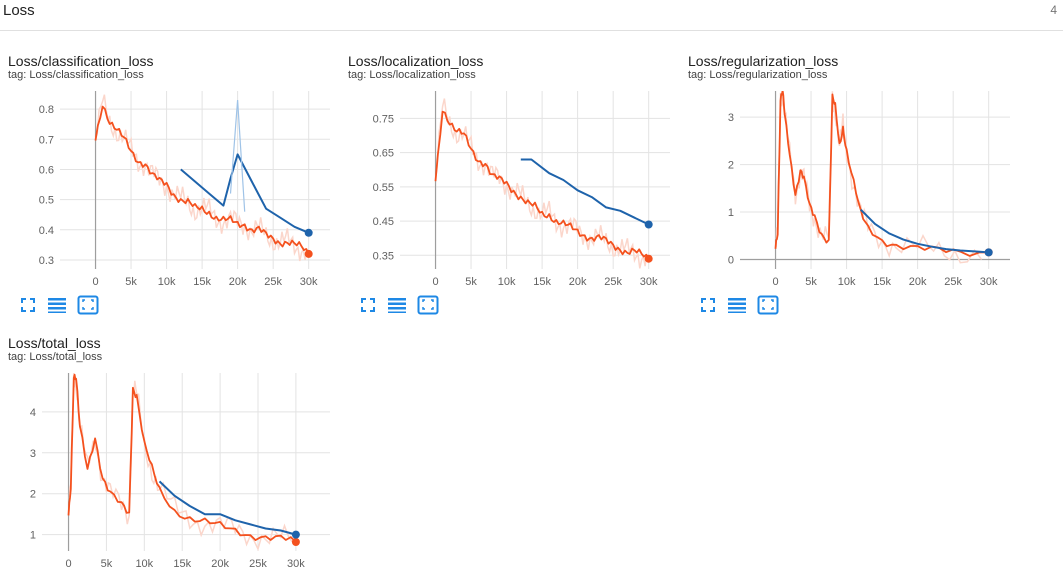 This screenshot has height=579, width=1063. I want to click on y-tick-label: 0.4, so click(46, 231).